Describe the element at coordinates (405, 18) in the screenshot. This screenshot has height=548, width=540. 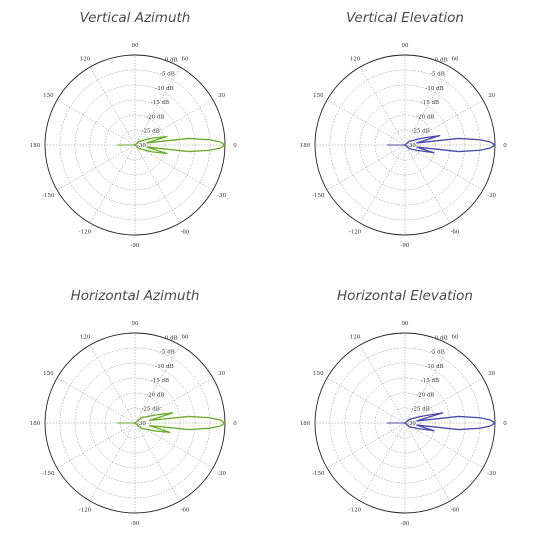
I see `chart-title: Vertical Elevation` at that location.